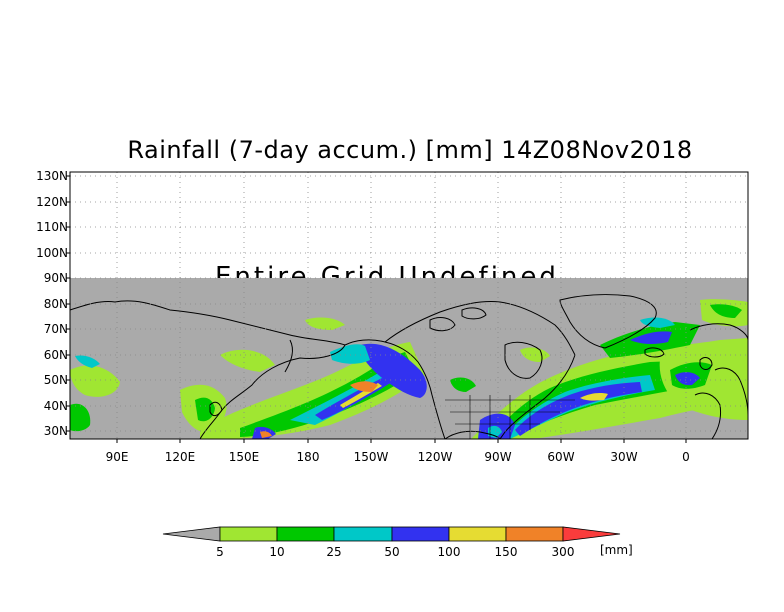  I want to click on colorbar-low-triangle, so click(191, 534).